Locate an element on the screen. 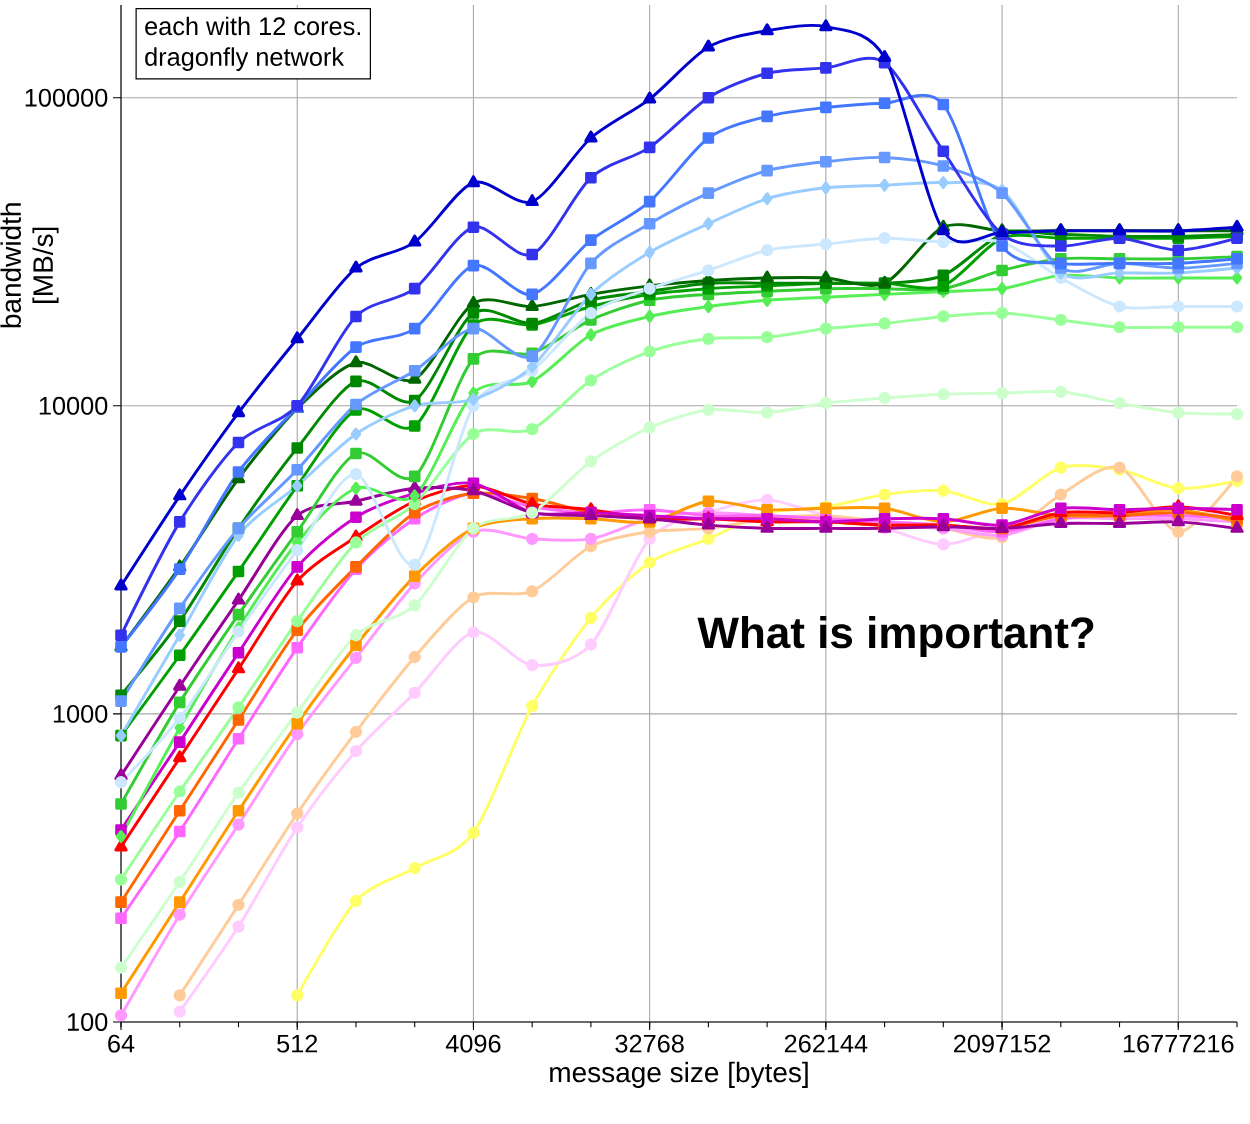 The height and width of the screenshot is (1124, 1250). x-tick-label: 4096 is located at coordinates (473, 1043).